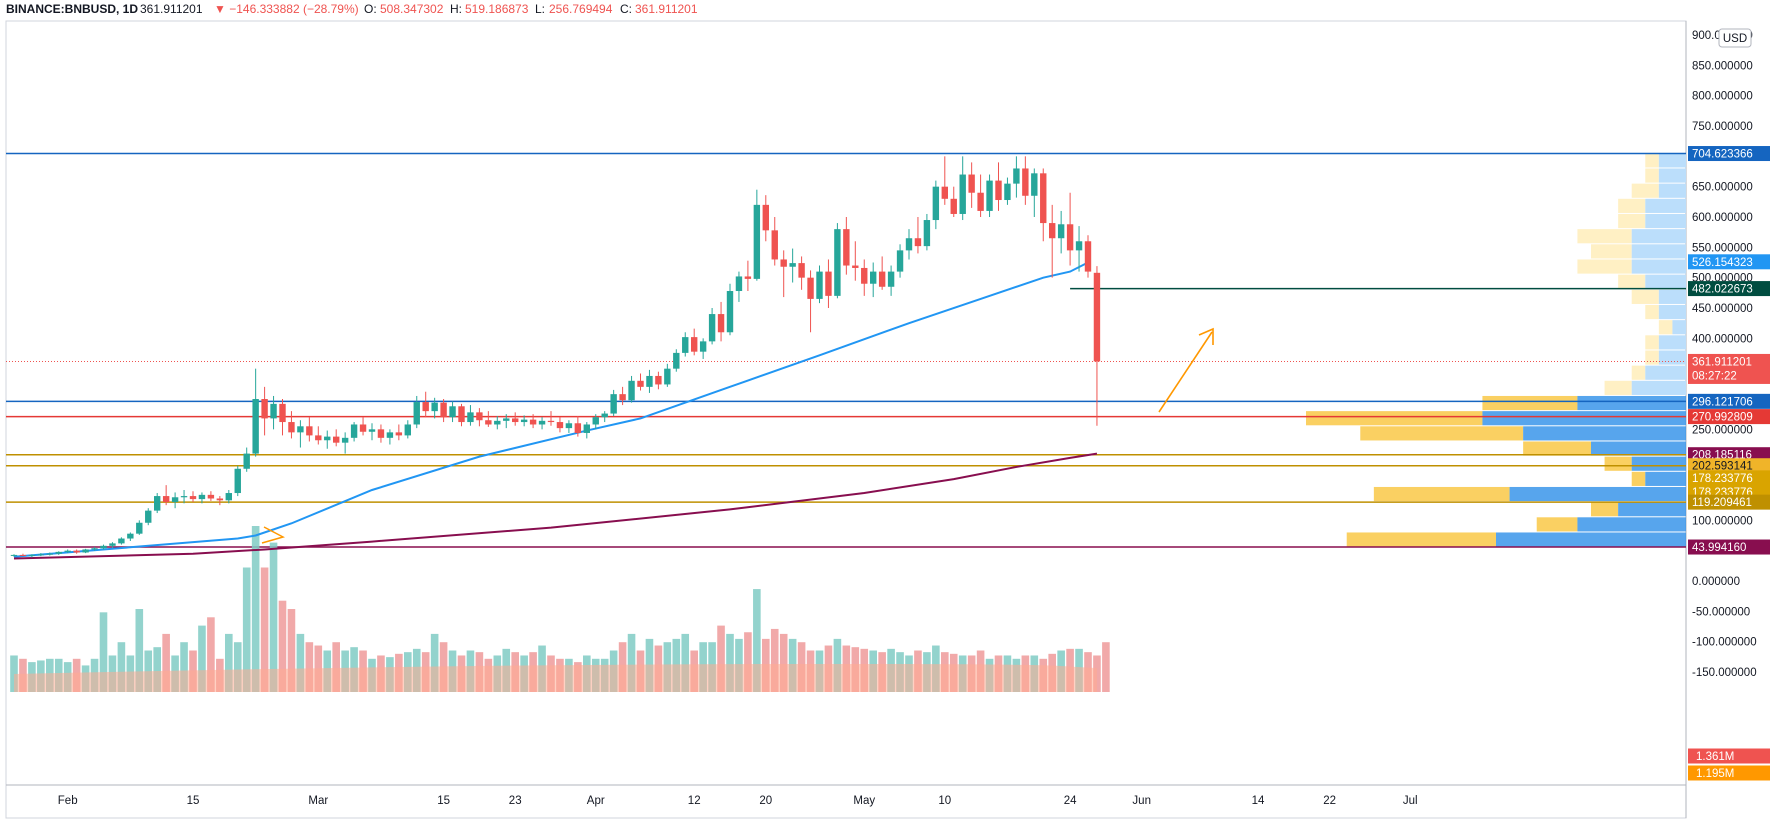 Image resolution: width=1779 pixels, height=826 pixels. I want to click on price-tag: 270.992809, so click(1729, 417).